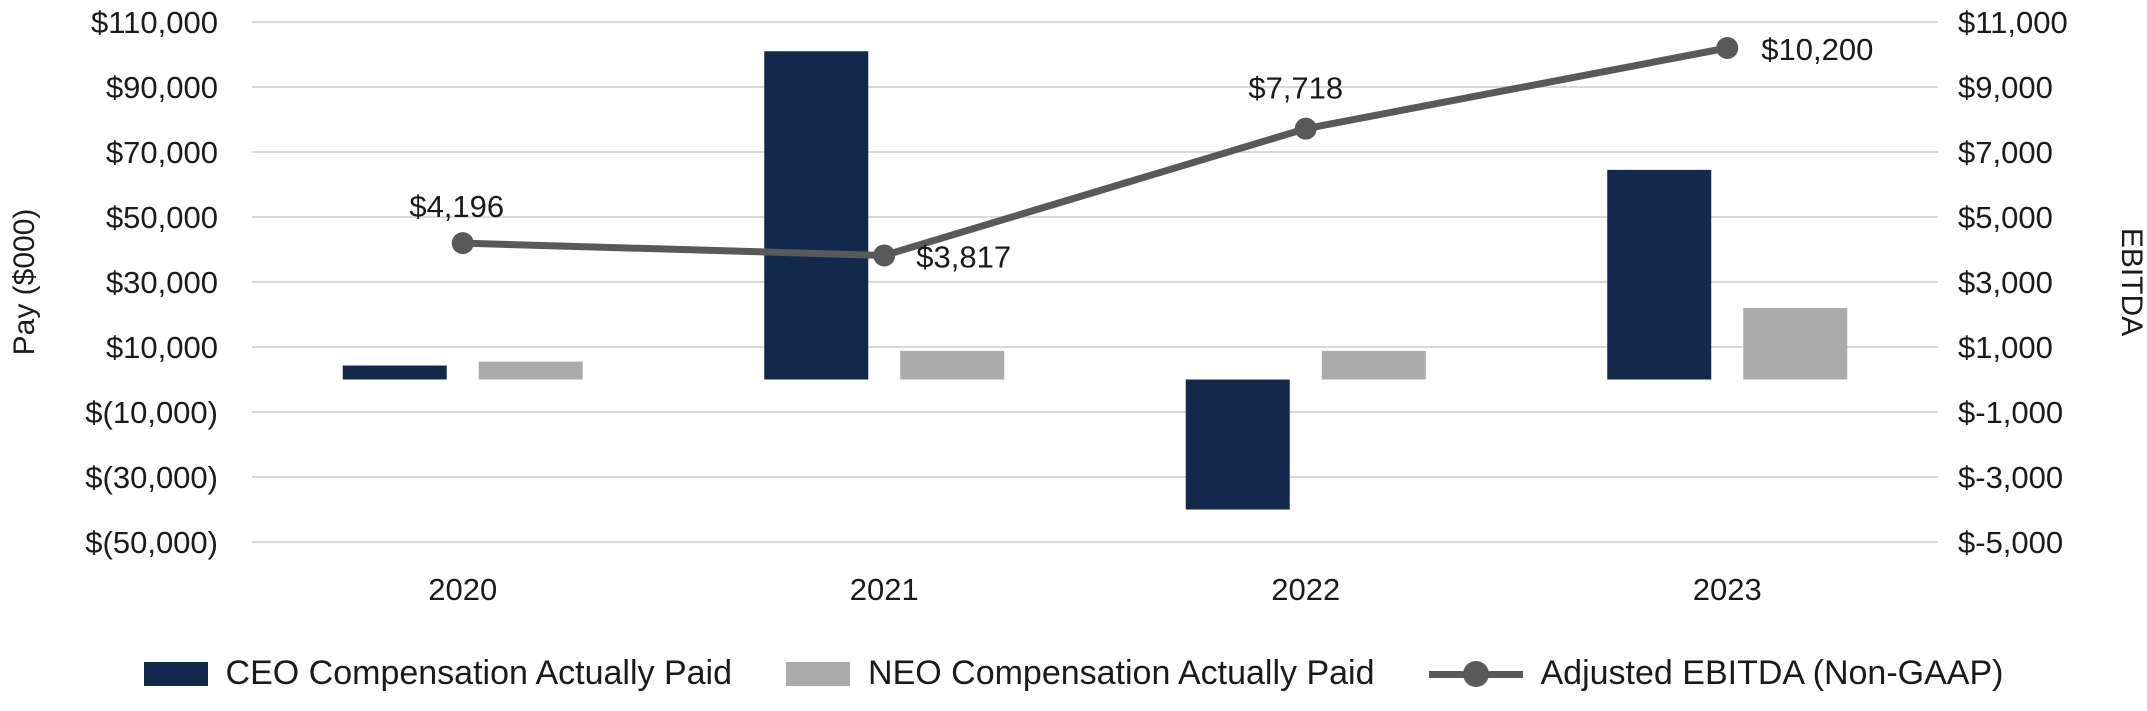 This screenshot has height=711, width=2147. I want to click on right-axis-tick-label: $9,000, so click(2005, 87).